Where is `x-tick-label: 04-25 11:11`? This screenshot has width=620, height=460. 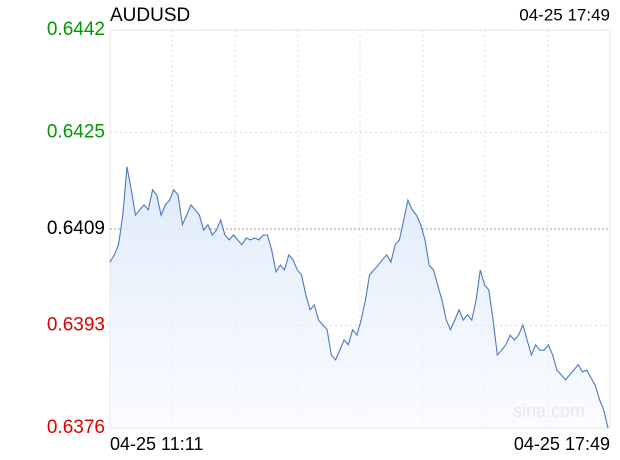
x-tick-label: 04-25 11:11 is located at coordinates (156, 444).